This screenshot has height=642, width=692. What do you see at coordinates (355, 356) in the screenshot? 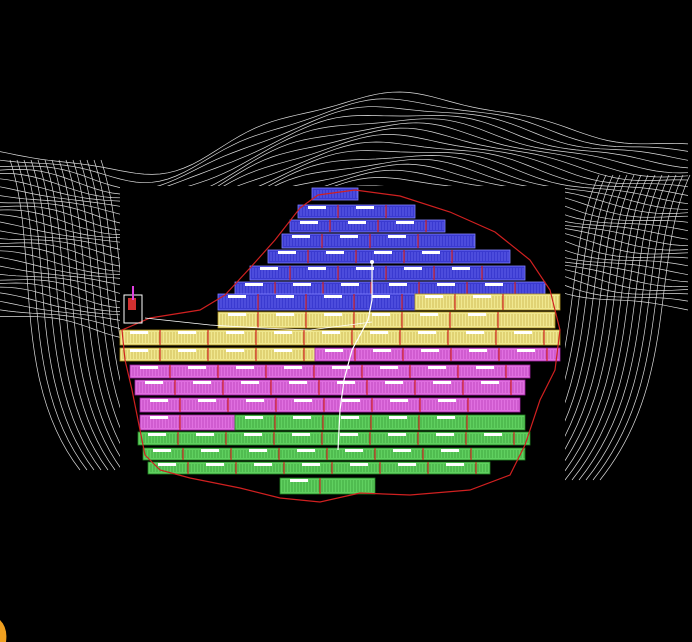
I see `ramp-line` at bounding box center [355, 356].